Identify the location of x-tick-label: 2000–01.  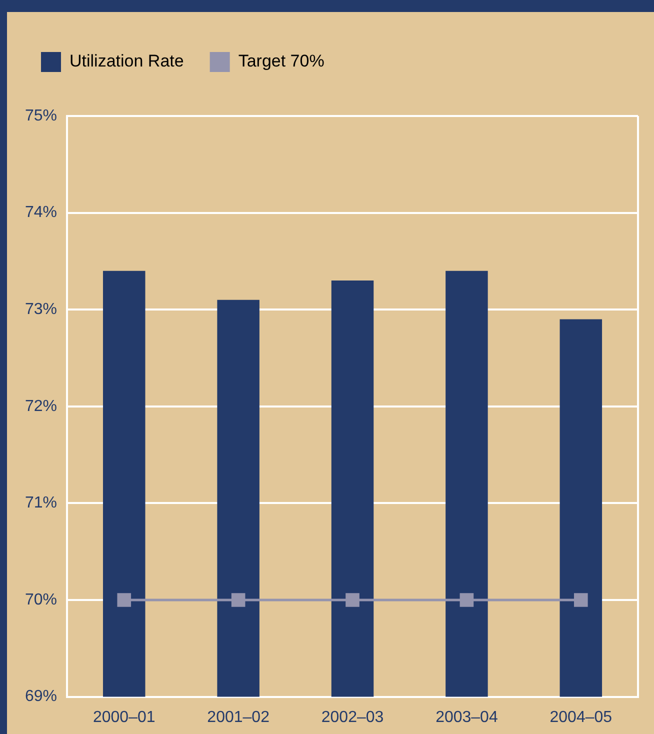
(124, 717).